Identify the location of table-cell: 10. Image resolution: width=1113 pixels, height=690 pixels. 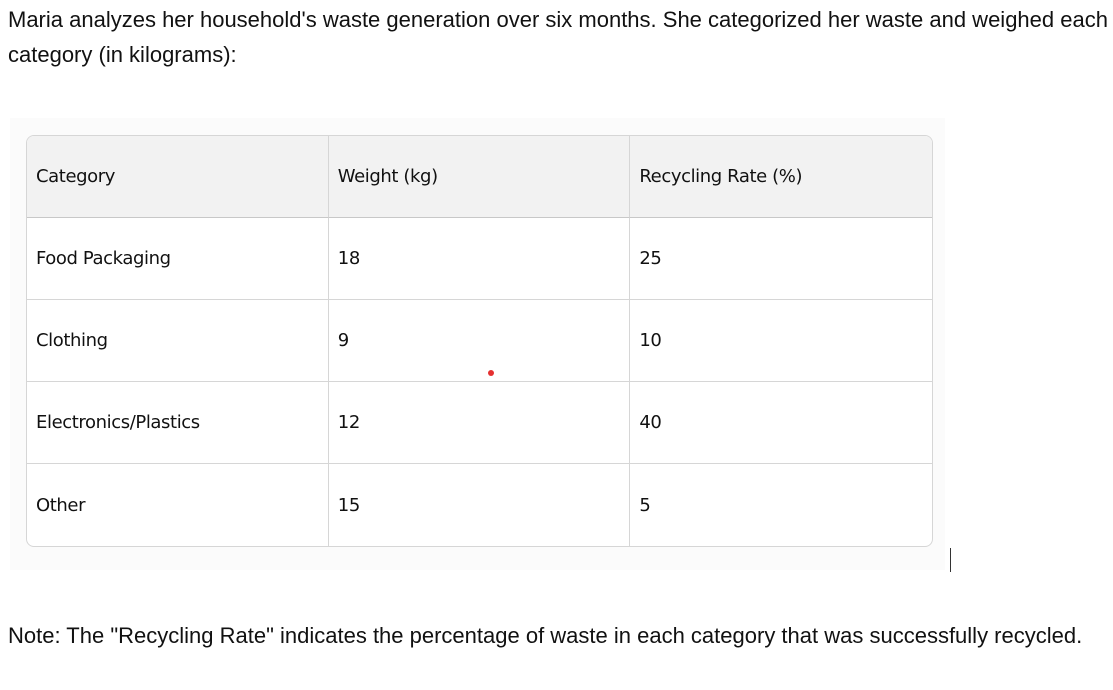
(781, 341).